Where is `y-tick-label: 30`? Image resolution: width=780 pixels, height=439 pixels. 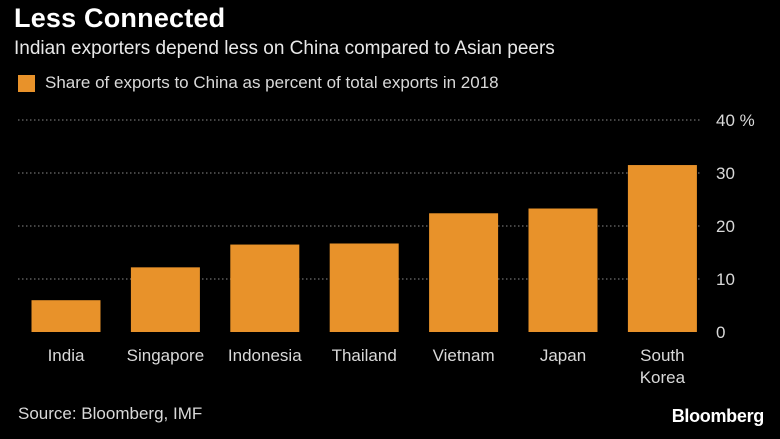
y-tick-label: 30 is located at coordinates (725, 173).